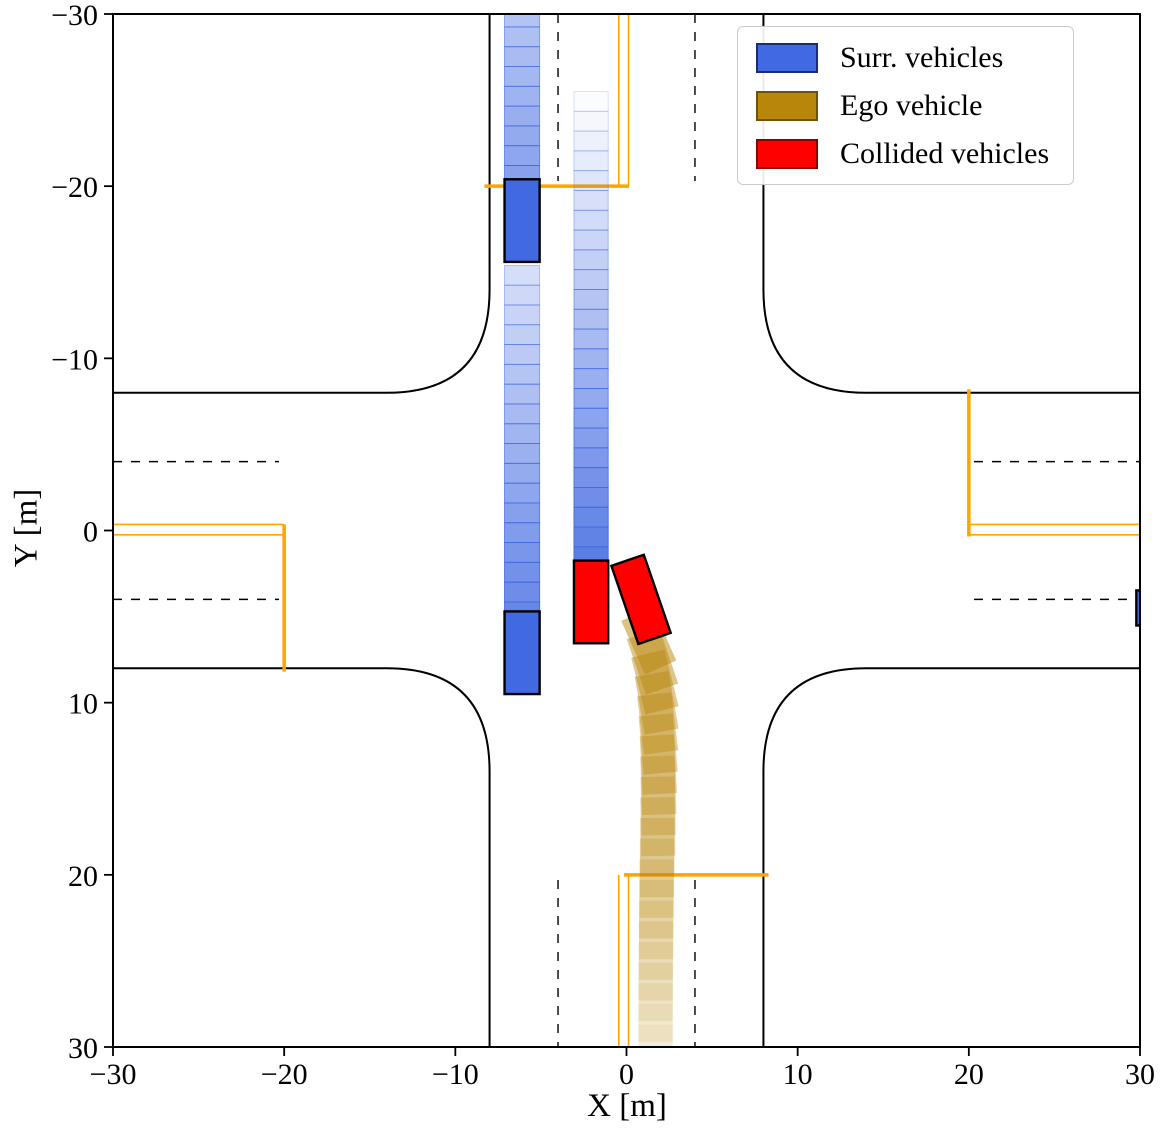 The image size is (1164, 1136). I want to click on y-tick-label: −20, so click(74, 187).